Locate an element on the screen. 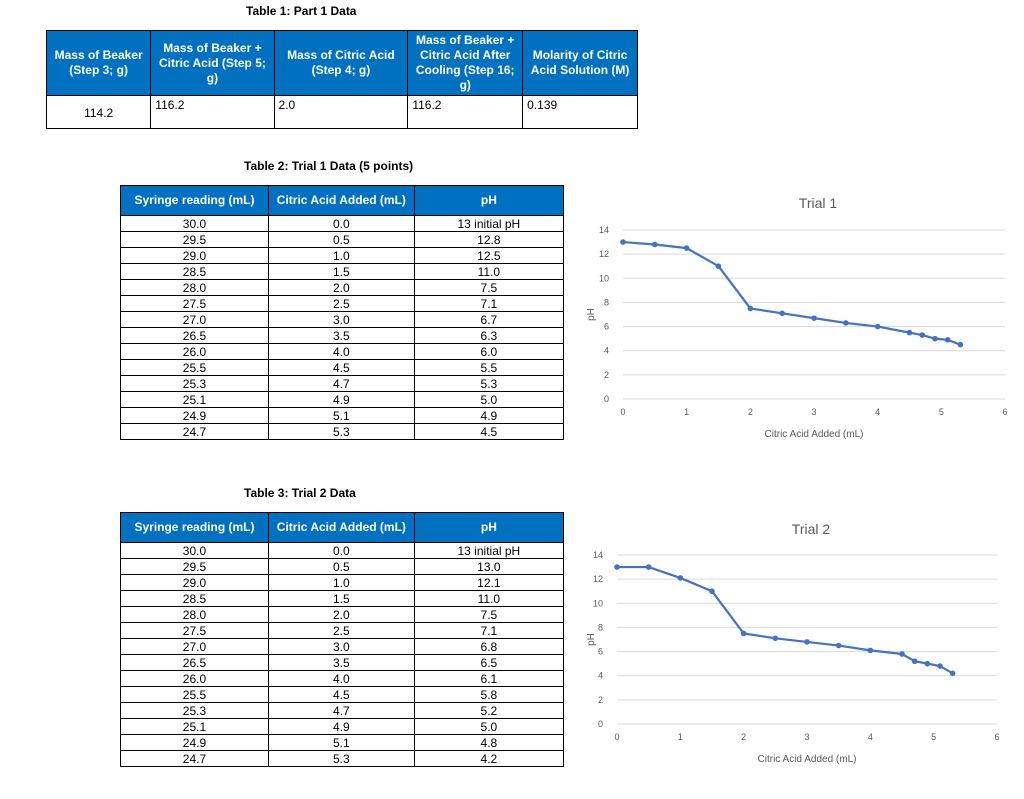 This screenshot has width=1024, height=799. table2-cell: 25.1 is located at coordinates (194, 399).